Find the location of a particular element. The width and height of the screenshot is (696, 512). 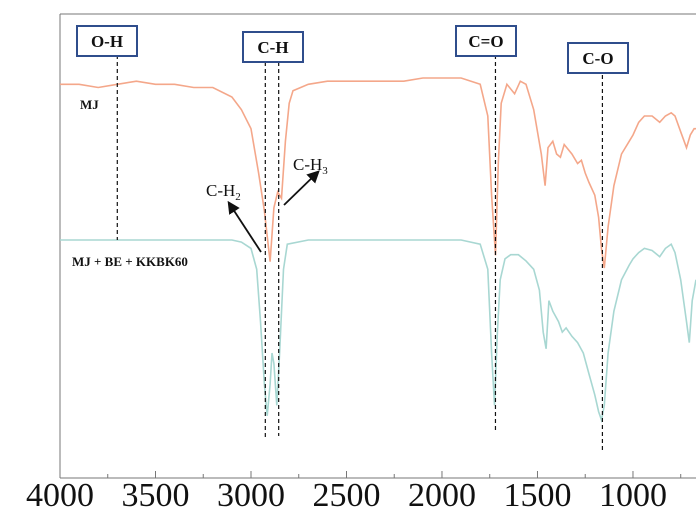

arrow-ch2 is located at coordinates (244, 226).